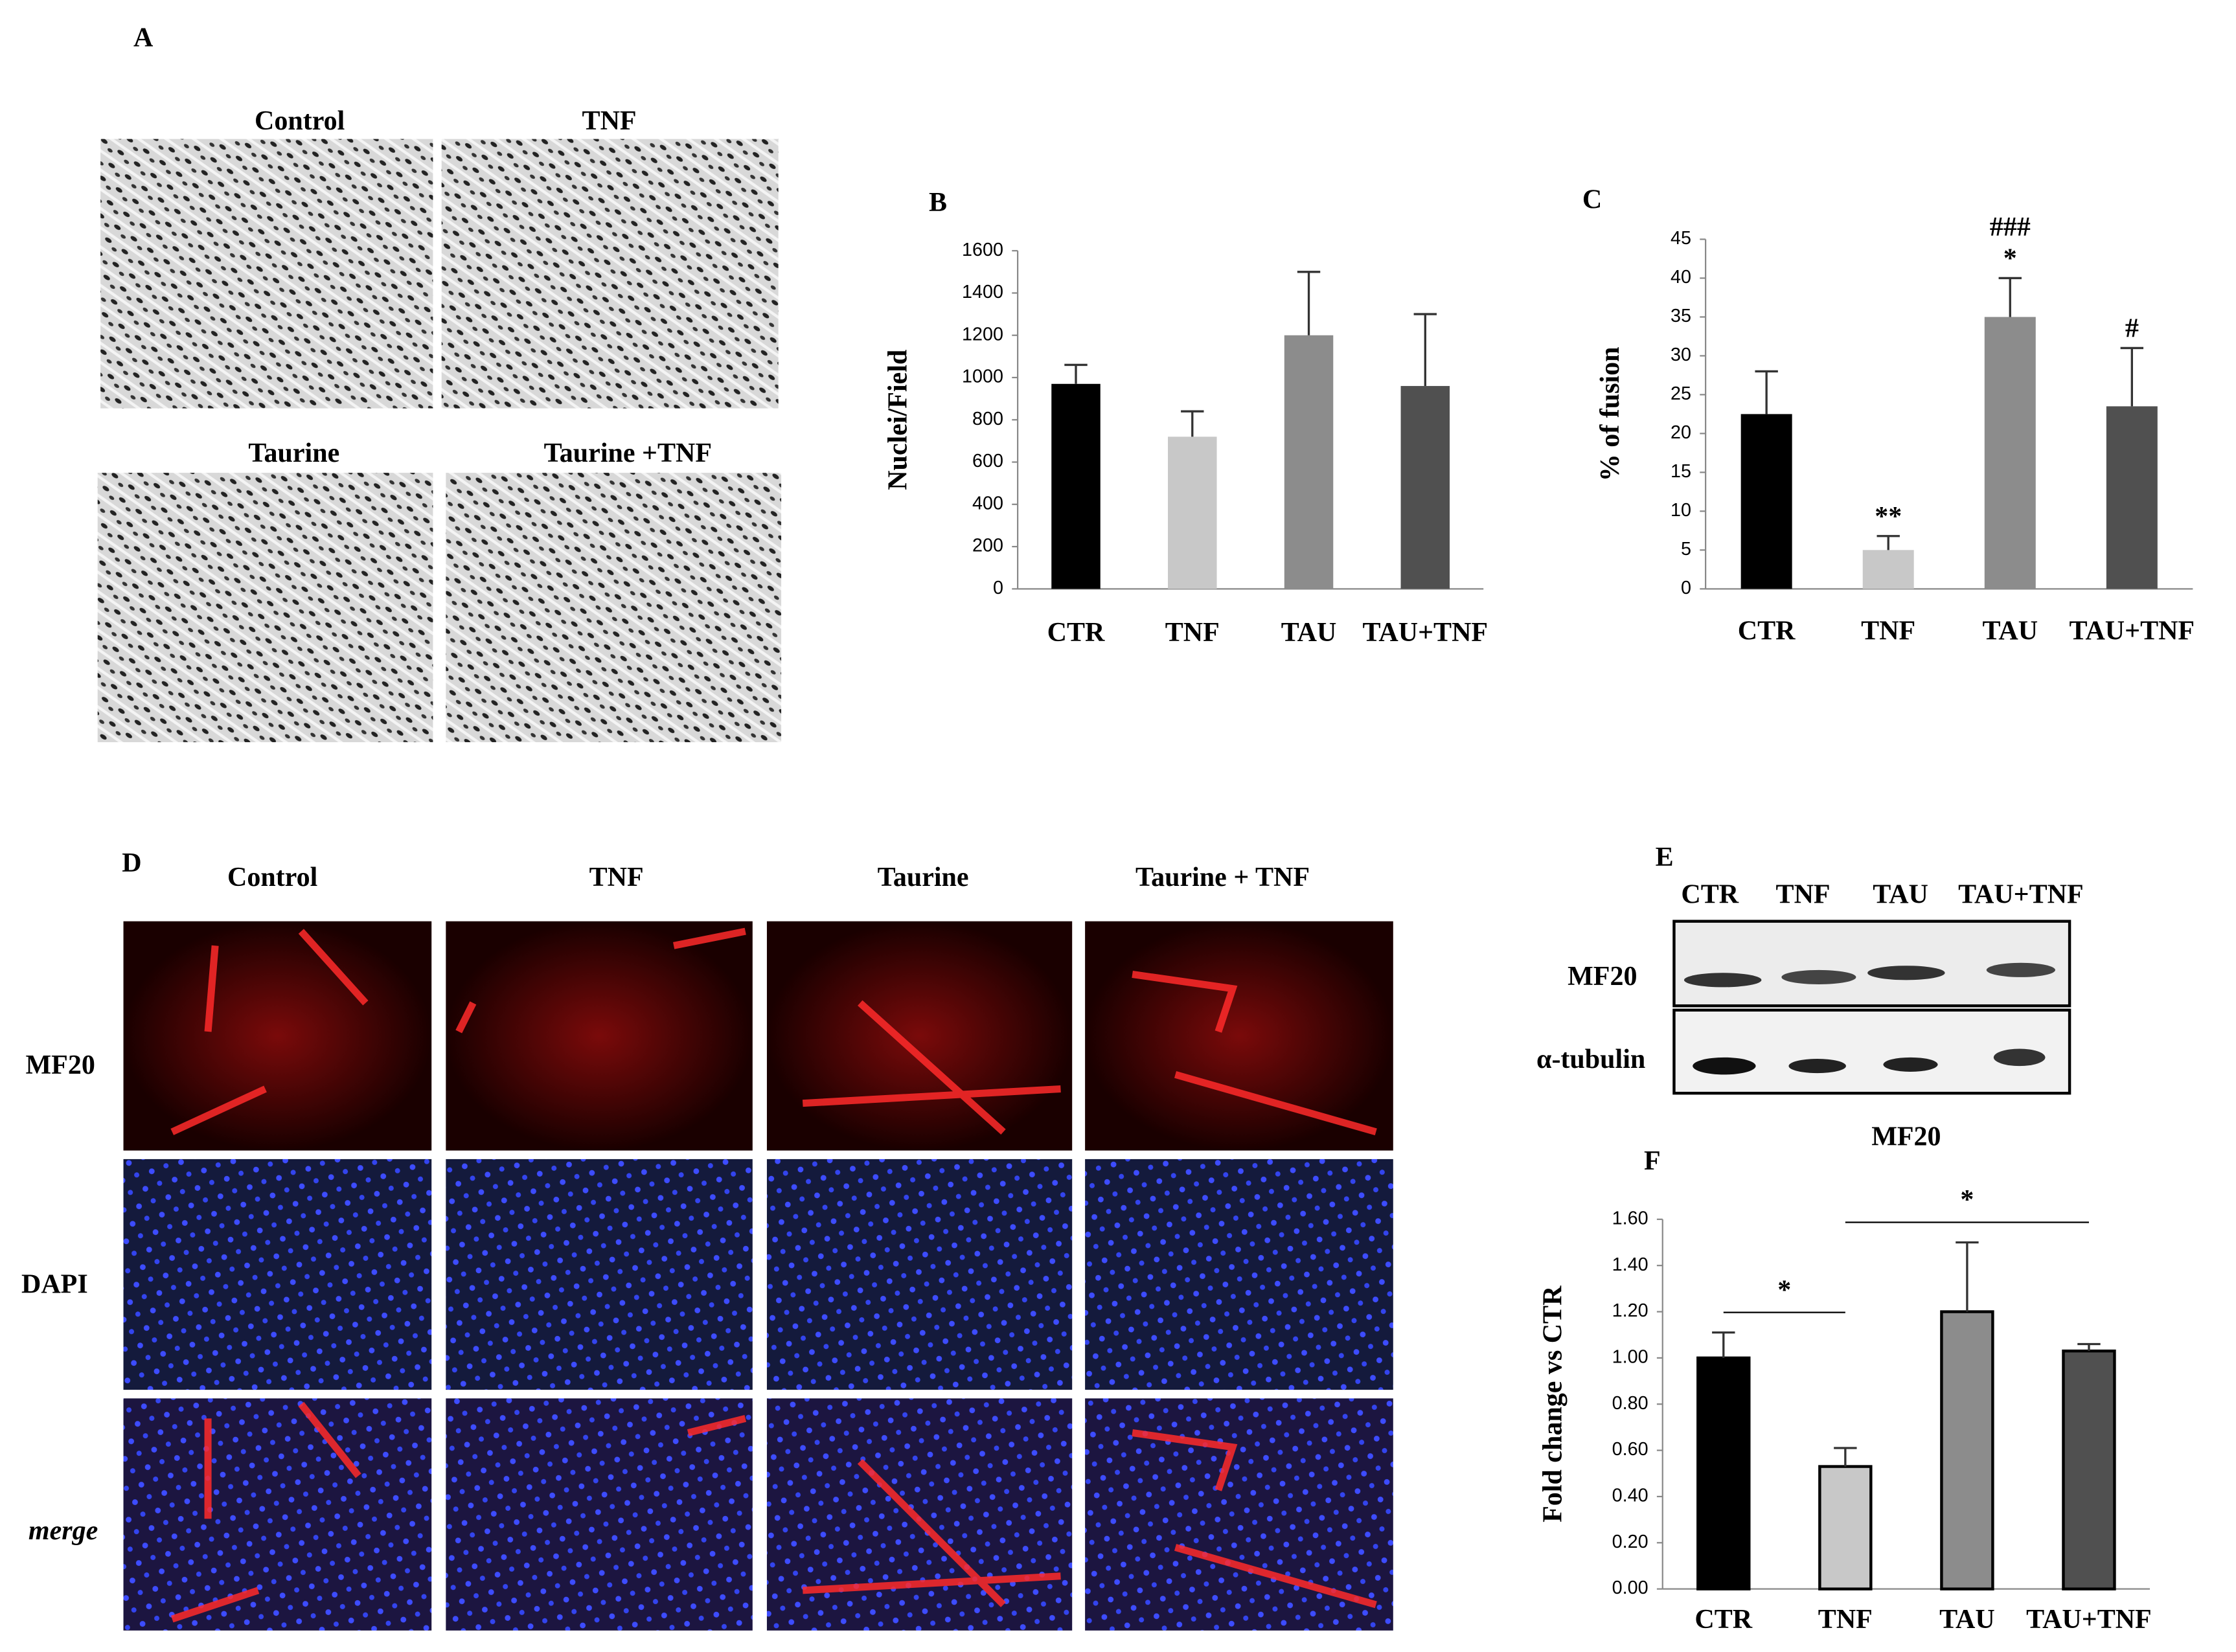  What do you see at coordinates (1681, 239) in the screenshot?
I see `y-tick-label: 45` at bounding box center [1681, 239].